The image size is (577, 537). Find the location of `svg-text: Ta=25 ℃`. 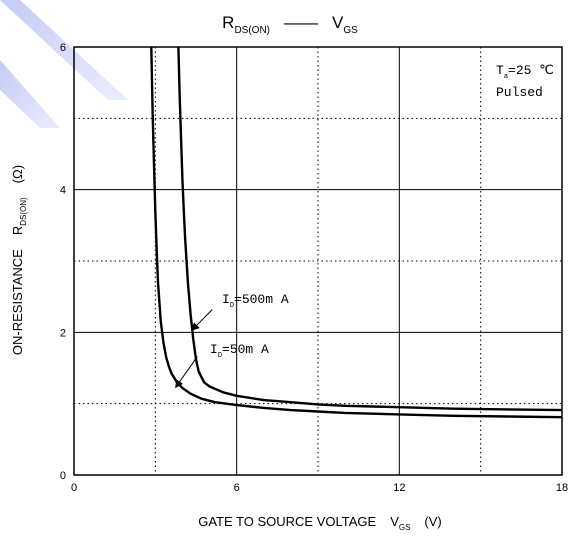

svg-text: Ta=25 ℃ is located at coordinates (525, 72).